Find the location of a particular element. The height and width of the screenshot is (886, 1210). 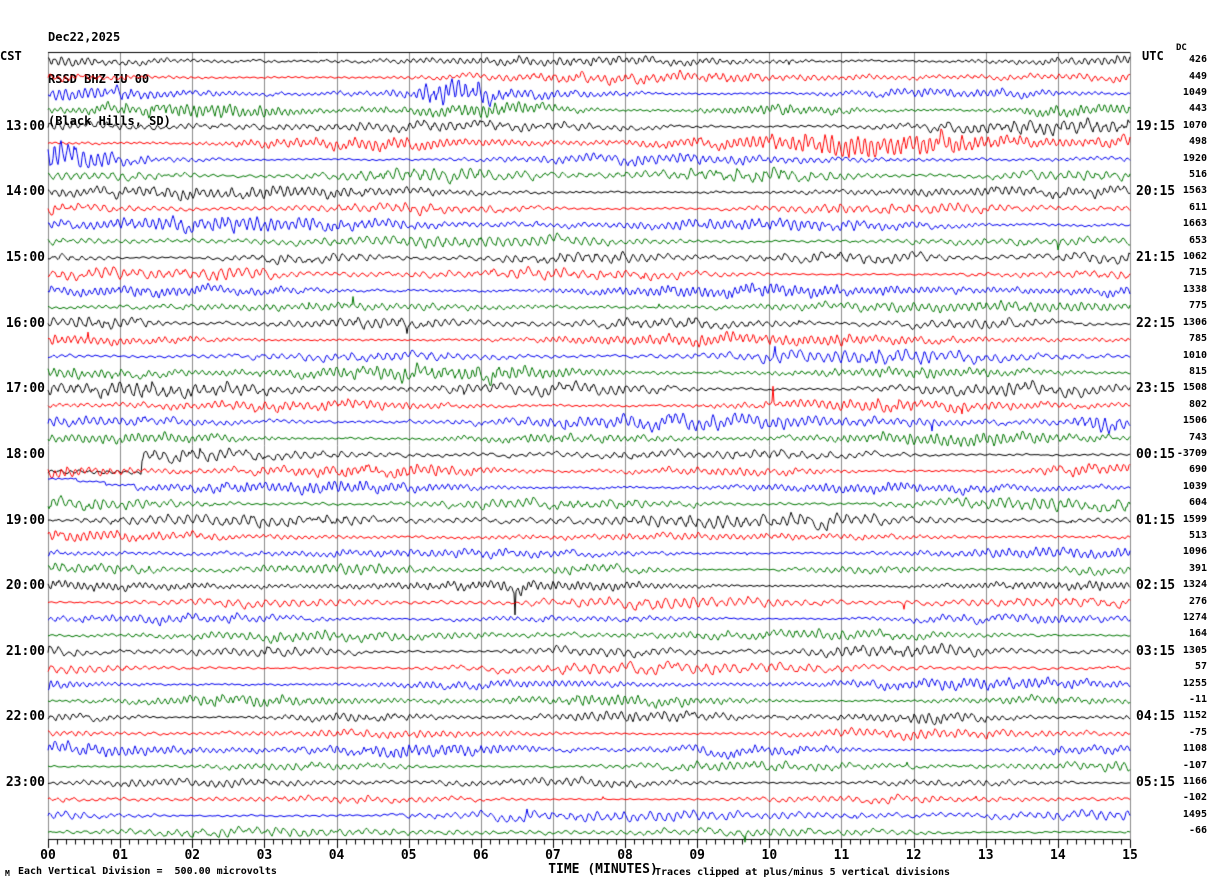

dc-value: 611 is located at coordinates (1197, 207).